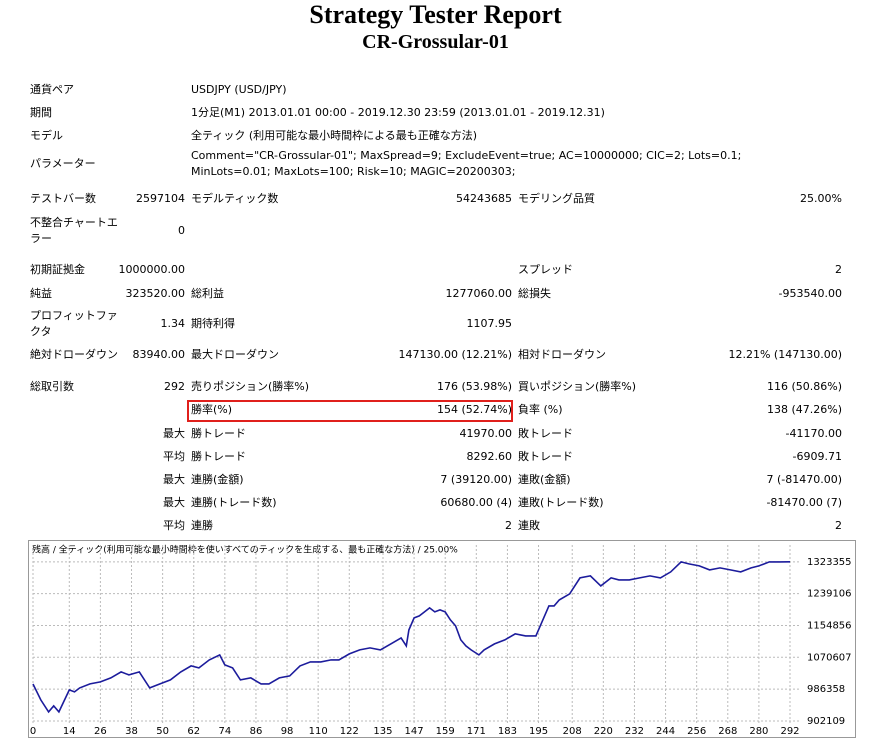 This screenshot has height=741, width=871. What do you see at coordinates (435, 42) in the screenshot?
I see `report-subtitle: CR-Grossular-01` at bounding box center [435, 42].